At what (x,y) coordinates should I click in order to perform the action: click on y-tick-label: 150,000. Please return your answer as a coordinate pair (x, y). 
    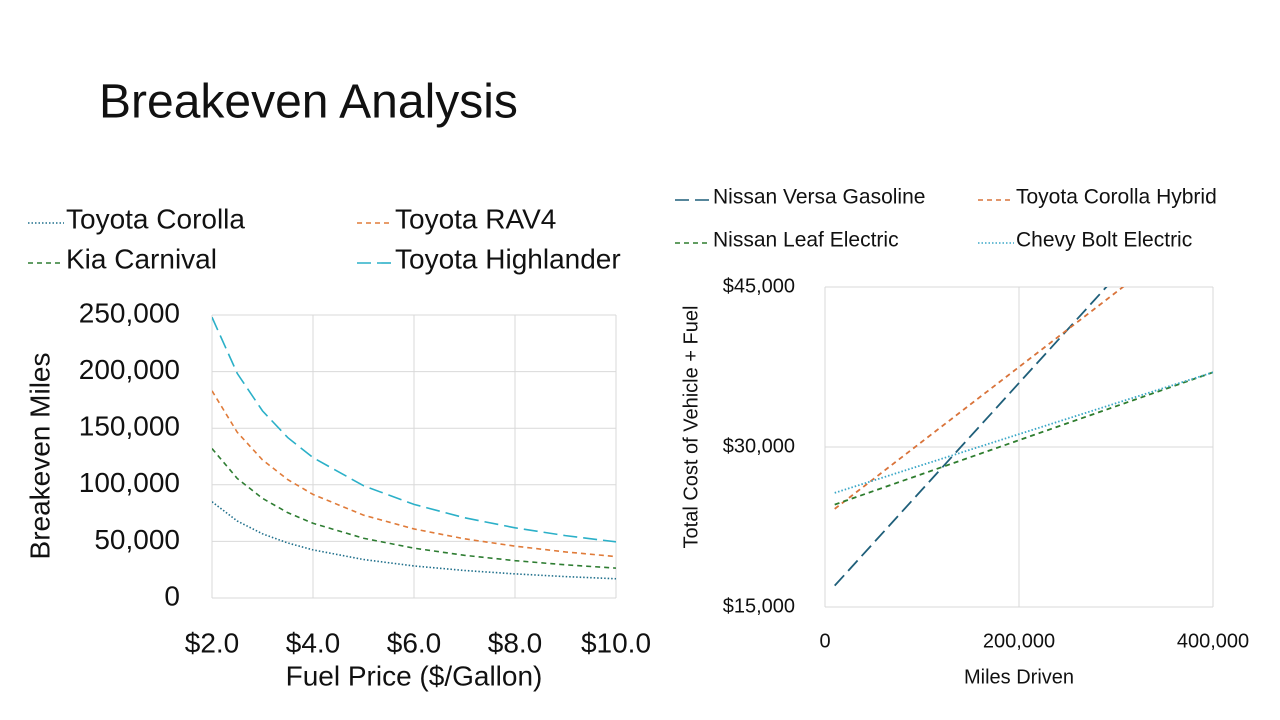
    Looking at the image, I should click on (129, 426).